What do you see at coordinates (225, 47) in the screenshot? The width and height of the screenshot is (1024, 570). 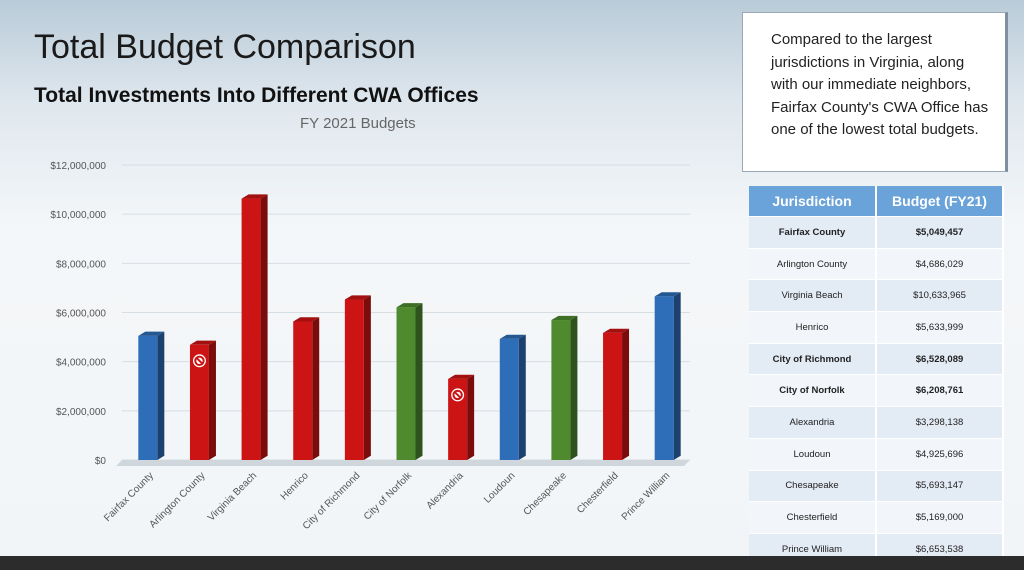 I see `slide-title: Total Budget Comparison` at bounding box center [225, 47].